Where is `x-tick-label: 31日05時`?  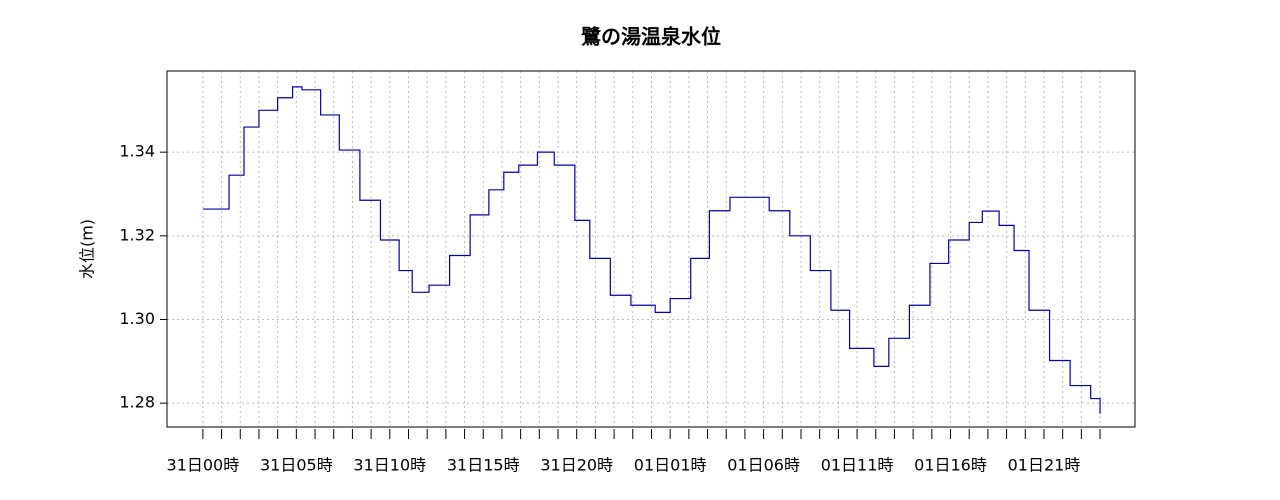 x-tick-label: 31日05時 is located at coordinates (296, 465).